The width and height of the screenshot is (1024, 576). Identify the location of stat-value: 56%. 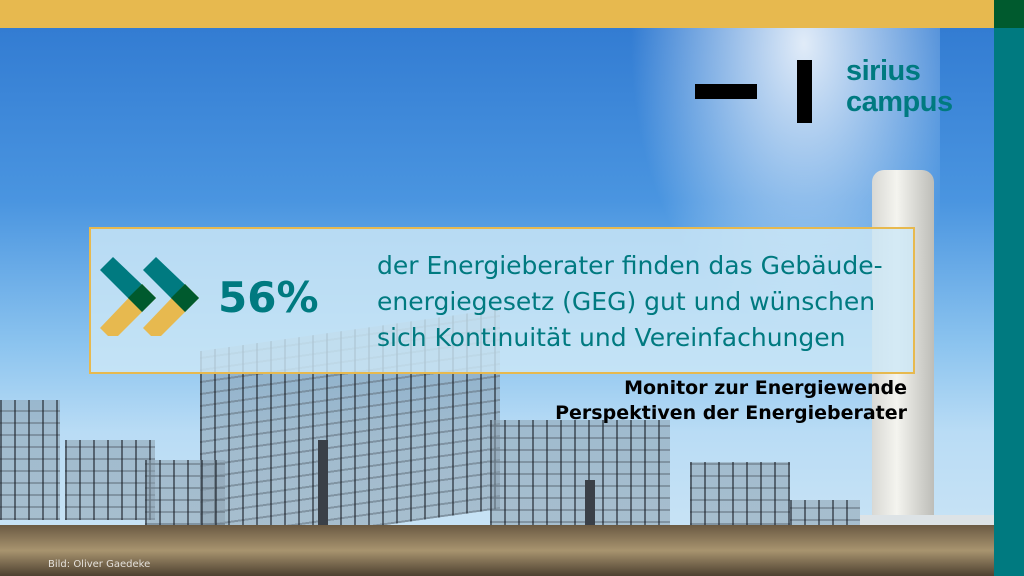
(268, 297).